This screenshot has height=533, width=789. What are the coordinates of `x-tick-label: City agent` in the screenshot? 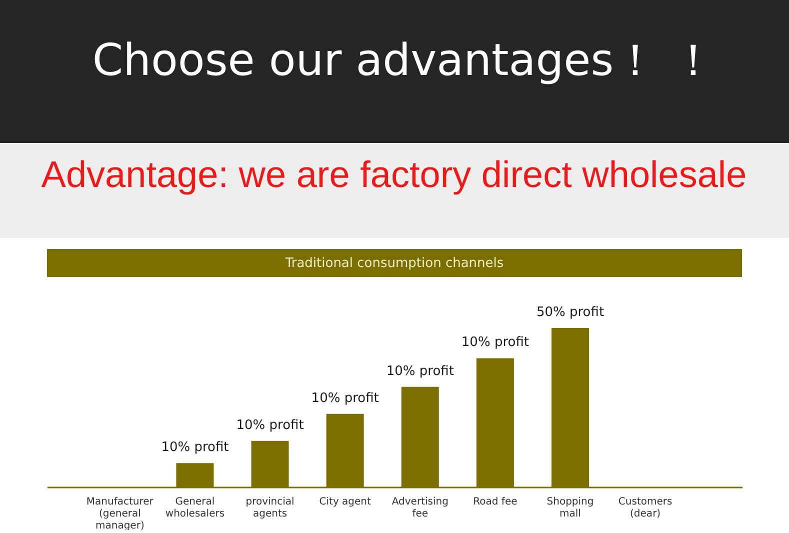 It's located at (345, 502).